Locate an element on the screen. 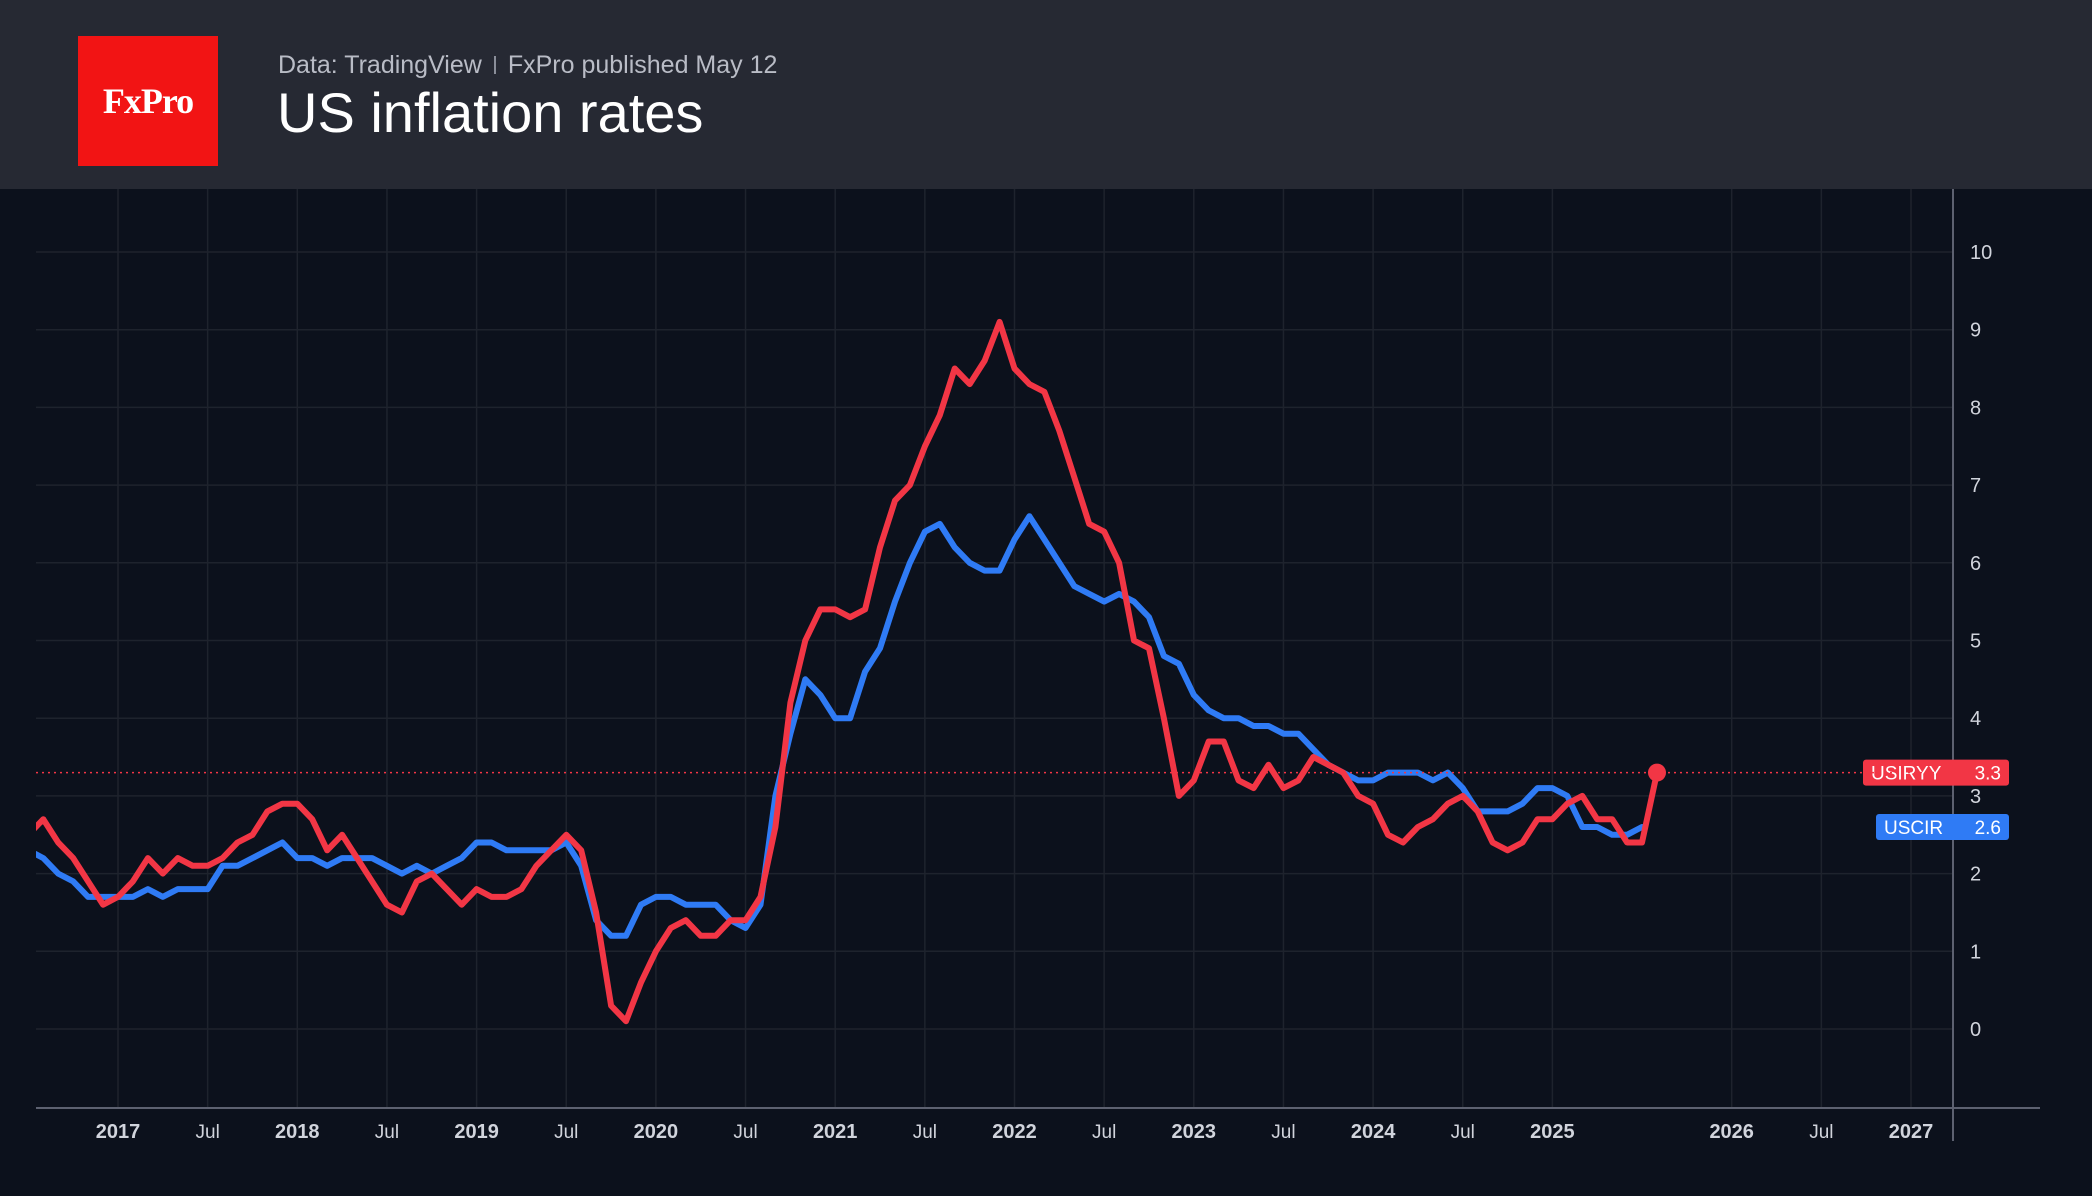 This screenshot has width=2092, height=1196. y-tick-label: 3 is located at coordinates (1975, 797).